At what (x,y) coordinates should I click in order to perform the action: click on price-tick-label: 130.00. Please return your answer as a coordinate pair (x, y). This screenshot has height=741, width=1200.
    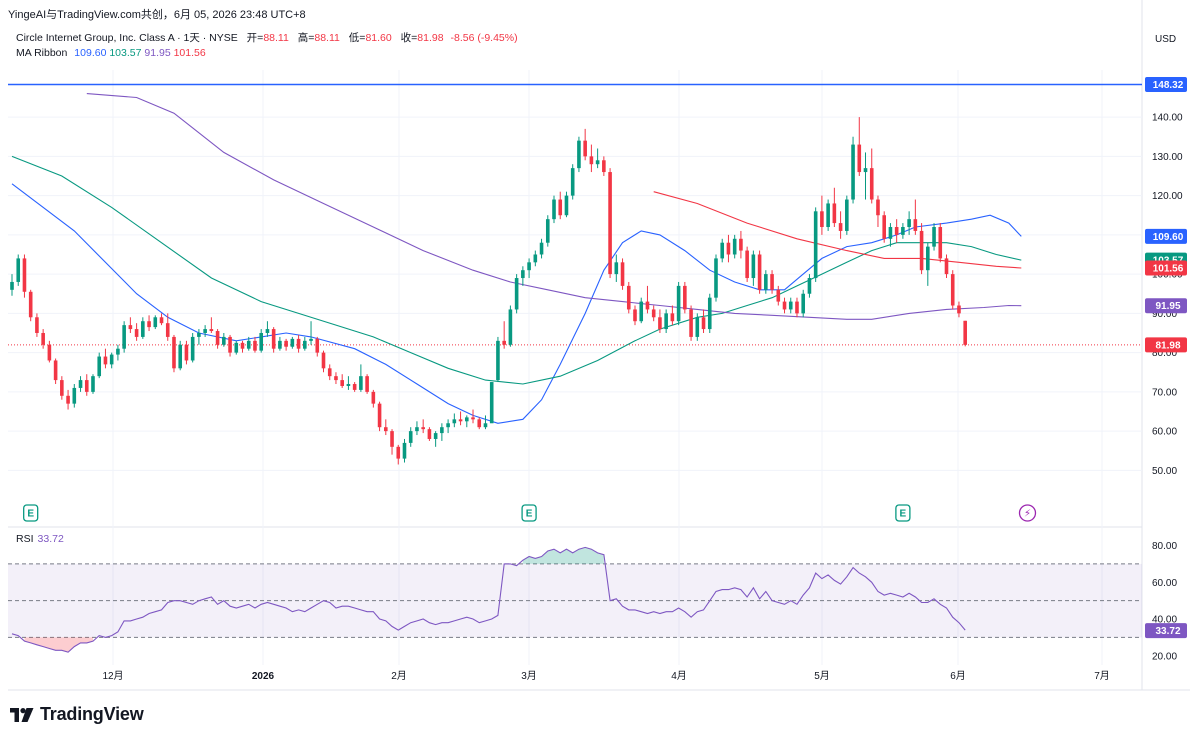
    Looking at the image, I should click on (1167, 157).